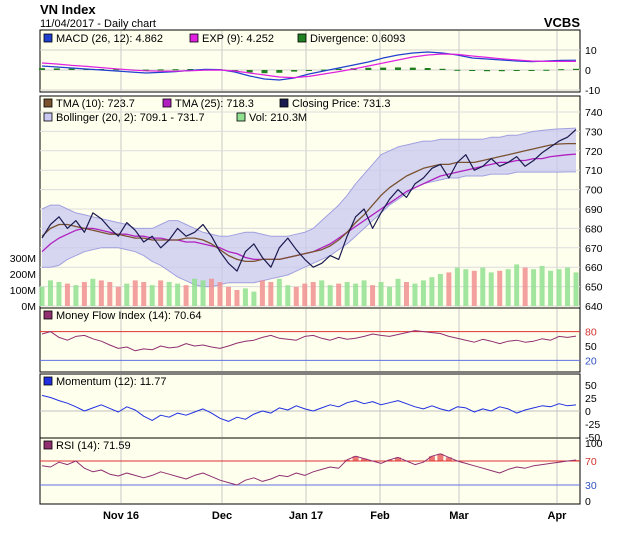  I want to click on rsi-legend-label: RSI (14): 71.59, so click(93, 446).